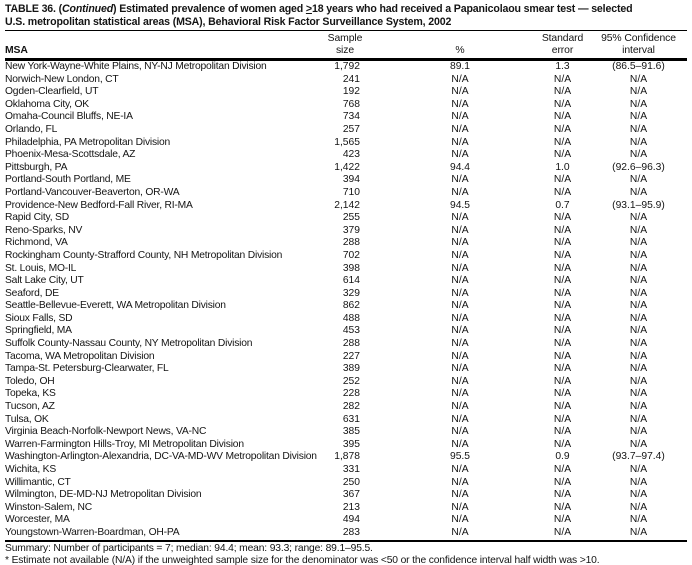 The width and height of the screenshot is (692, 565). I want to click on sample-size-cell: 1,565, so click(347, 142).